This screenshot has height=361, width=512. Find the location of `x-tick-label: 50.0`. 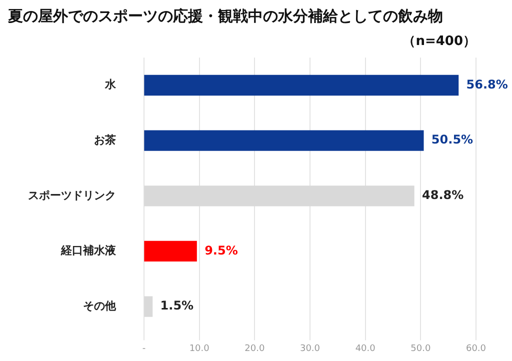

x-tick-label: 50.0 is located at coordinates (420, 349).